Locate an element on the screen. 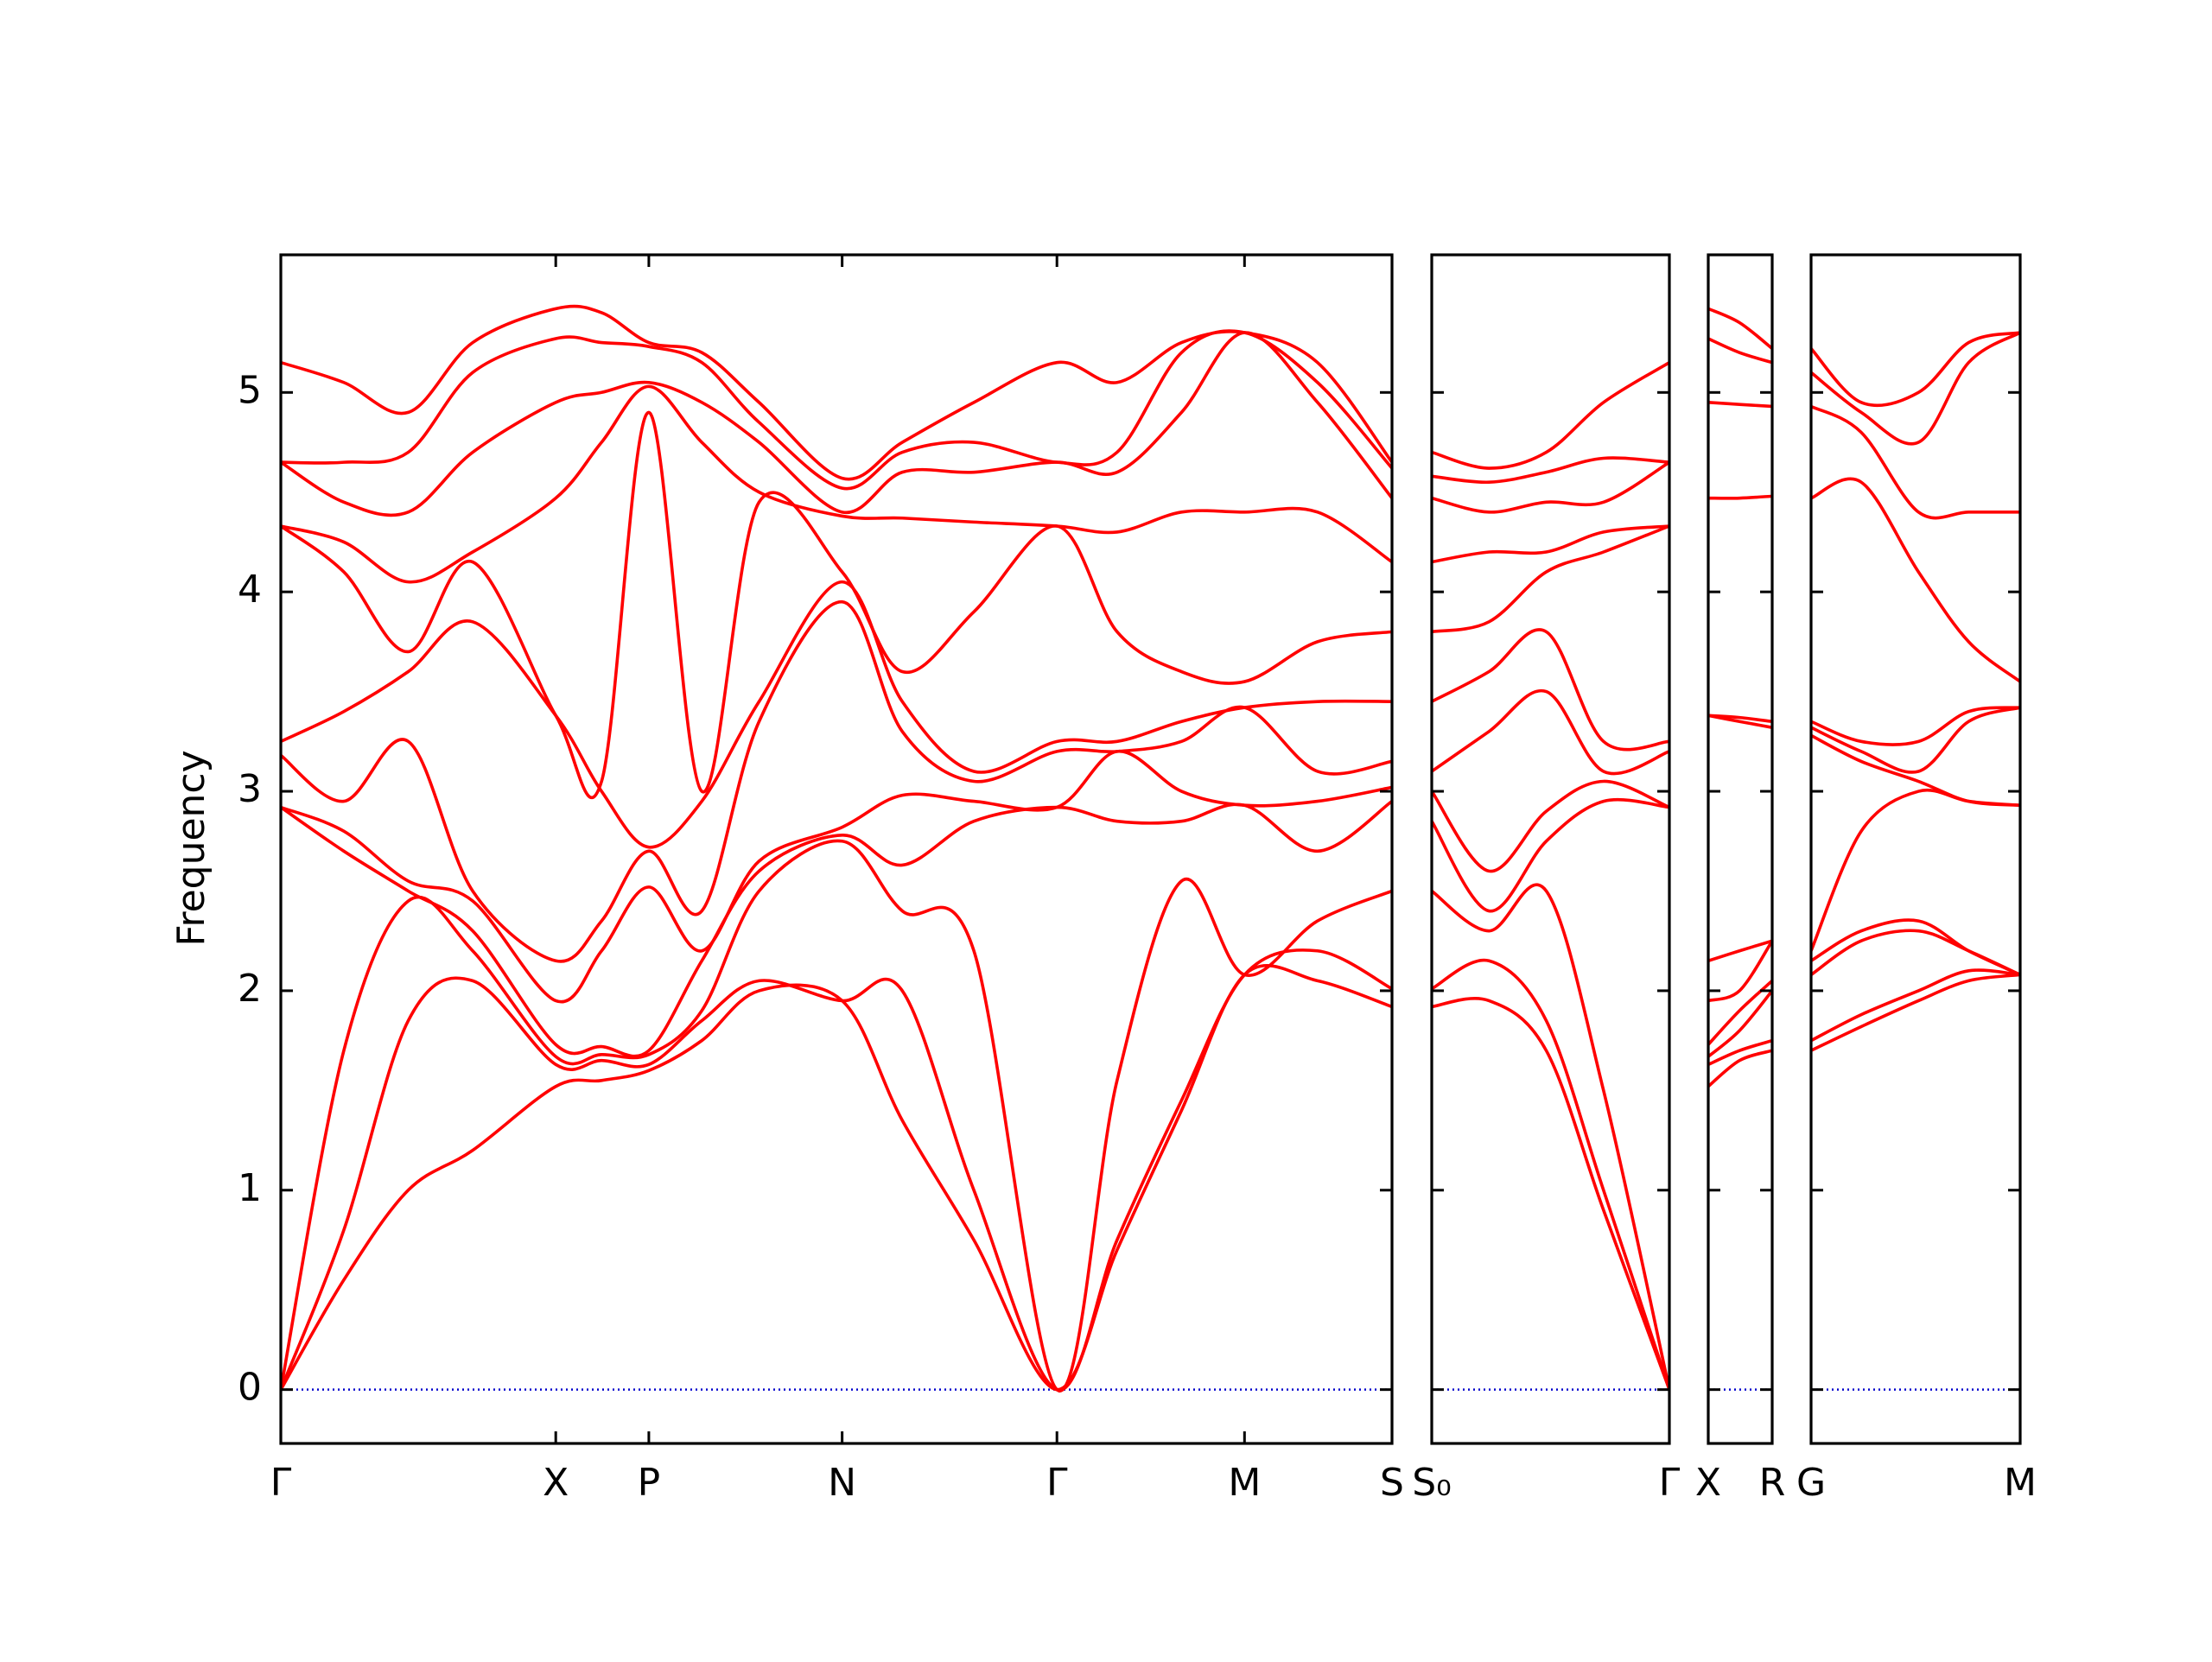 The height and width of the screenshot is (1662, 2212). x-tick-label: N is located at coordinates (842, 1483).